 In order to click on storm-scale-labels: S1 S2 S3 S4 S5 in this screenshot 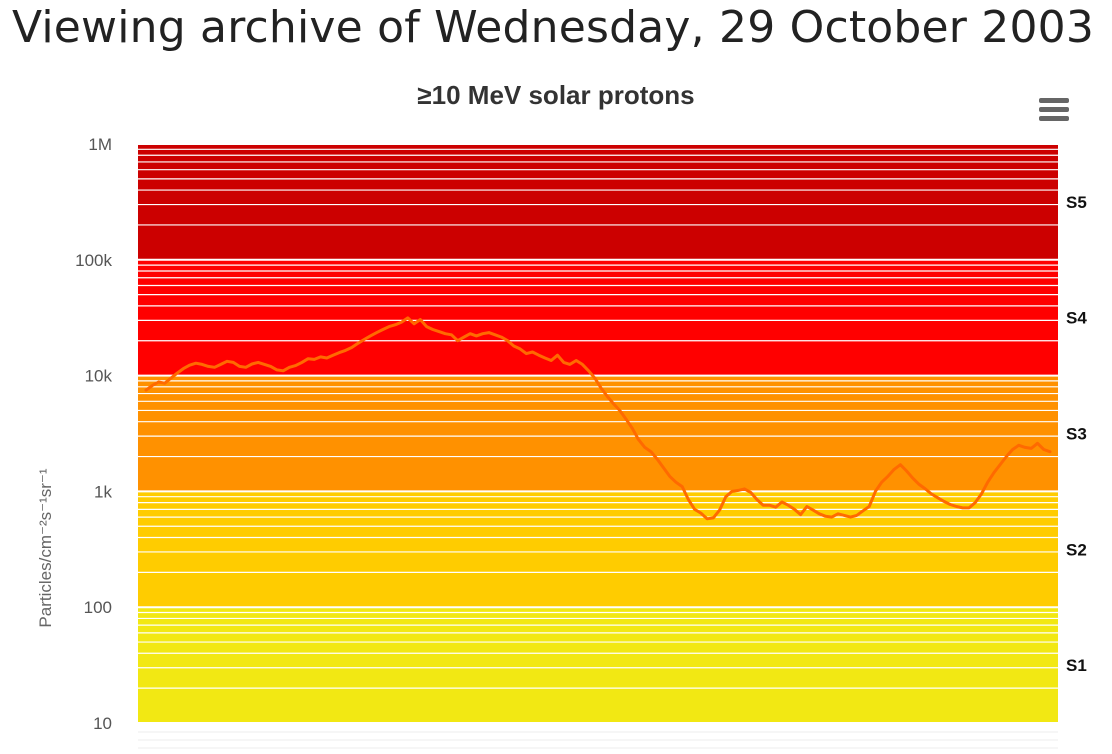, I will do `click(1076, 434)`.